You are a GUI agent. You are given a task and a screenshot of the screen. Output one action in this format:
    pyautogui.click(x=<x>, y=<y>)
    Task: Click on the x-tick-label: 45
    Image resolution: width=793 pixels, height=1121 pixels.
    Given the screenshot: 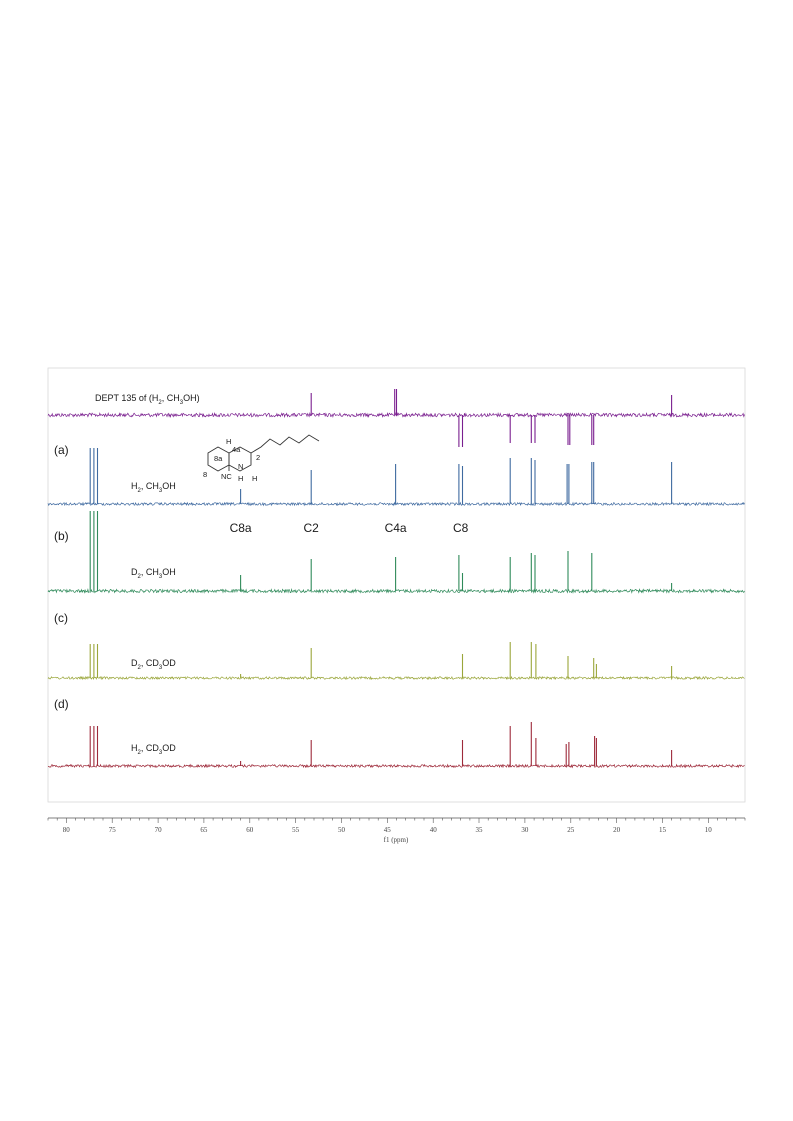 What is the action you would take?
    pyautogui.click(x=388, y=830)
    